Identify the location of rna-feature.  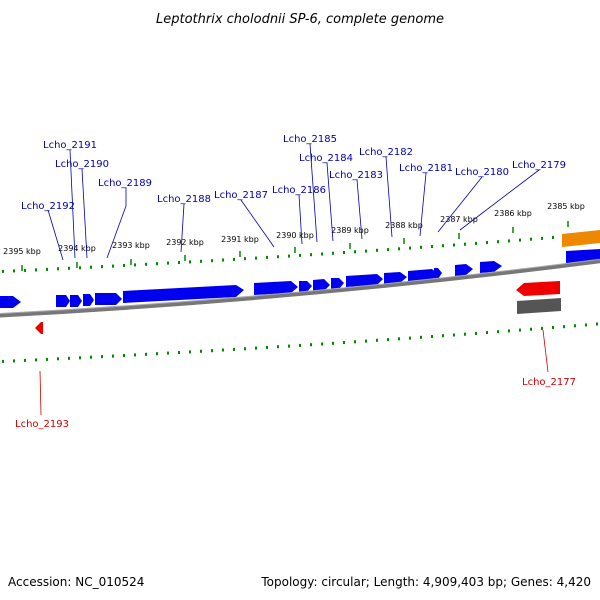
(581, 238).